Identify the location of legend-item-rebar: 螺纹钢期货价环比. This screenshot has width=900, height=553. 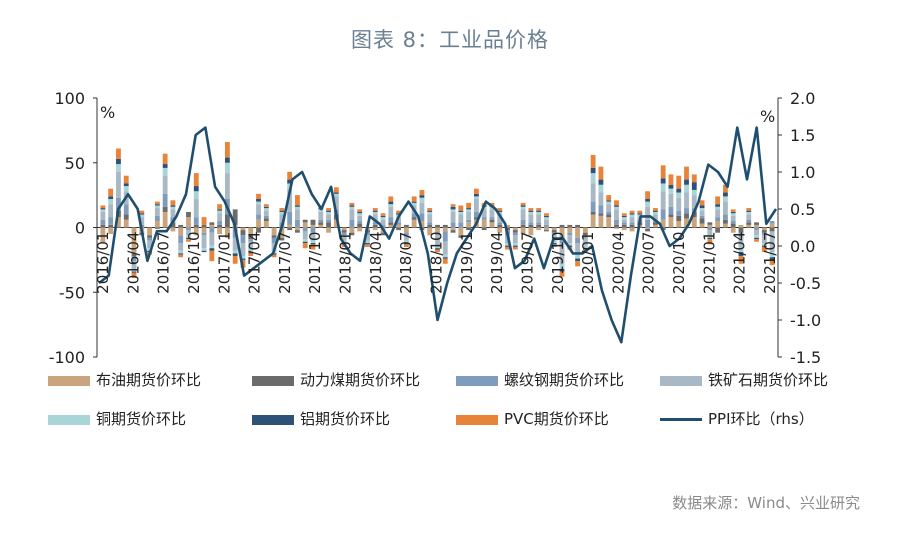
(540, 379).